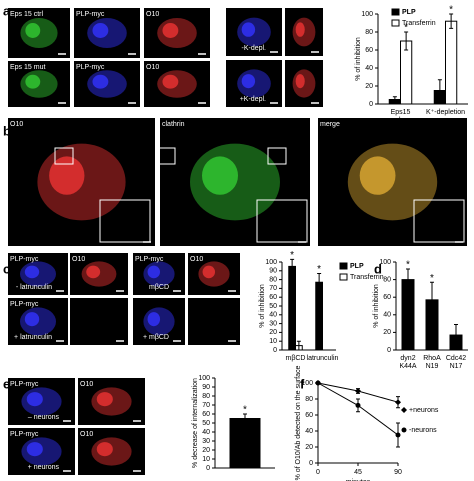 This screenshot has width=474, height=481. What do you see at coordinates (6, 383) in the screenshot?
I see `panel-letter: e` at bounding box center [6, 383].